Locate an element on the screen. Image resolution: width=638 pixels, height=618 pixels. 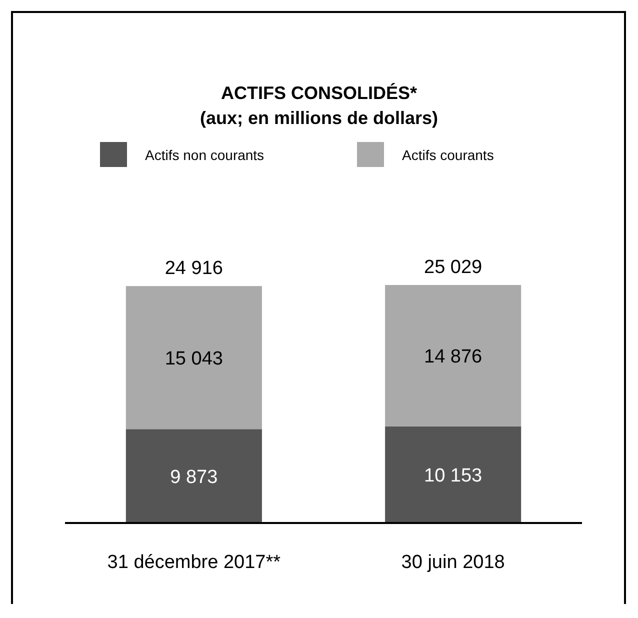
data-label: 10 153 is located at coordinates (453, 476).